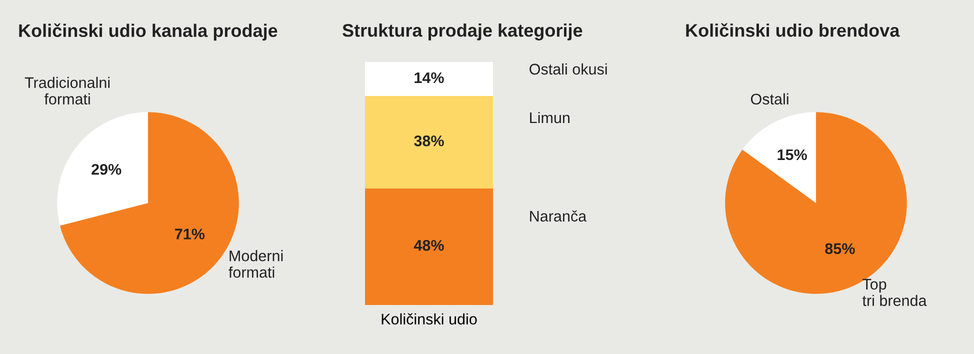 This screenshot has height=354, width=974. I want to click on chart-title: Količinski udio kanala prodaje, so click(148, 32).